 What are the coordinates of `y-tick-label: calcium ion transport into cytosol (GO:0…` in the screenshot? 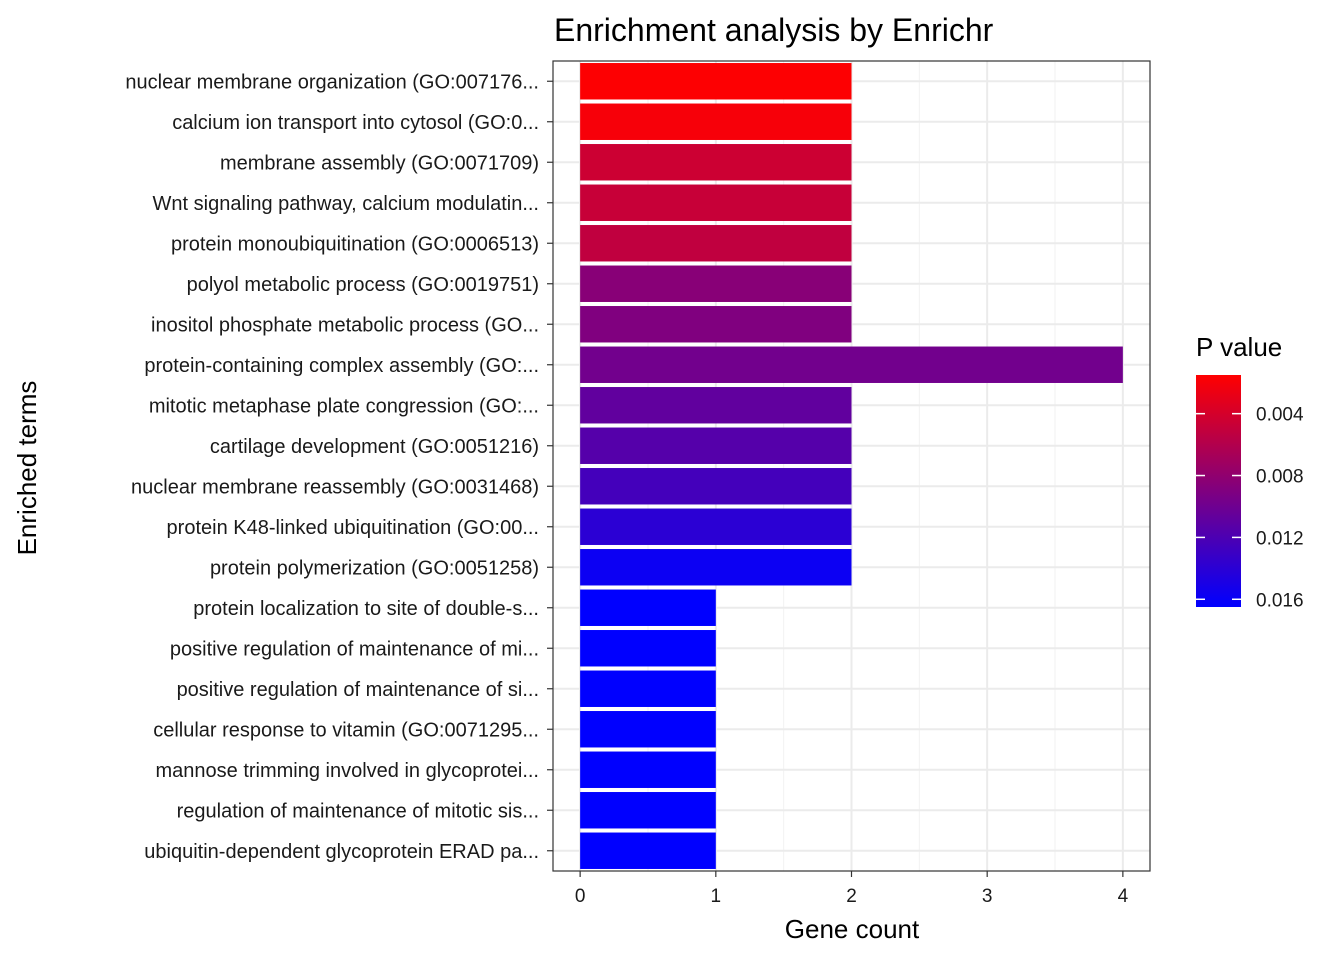 It's located at (355, 123).